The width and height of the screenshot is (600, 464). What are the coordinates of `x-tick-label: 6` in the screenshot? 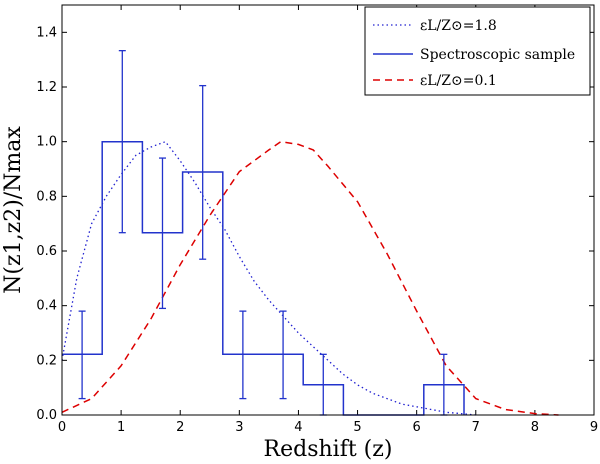 It's located at (417, 427).